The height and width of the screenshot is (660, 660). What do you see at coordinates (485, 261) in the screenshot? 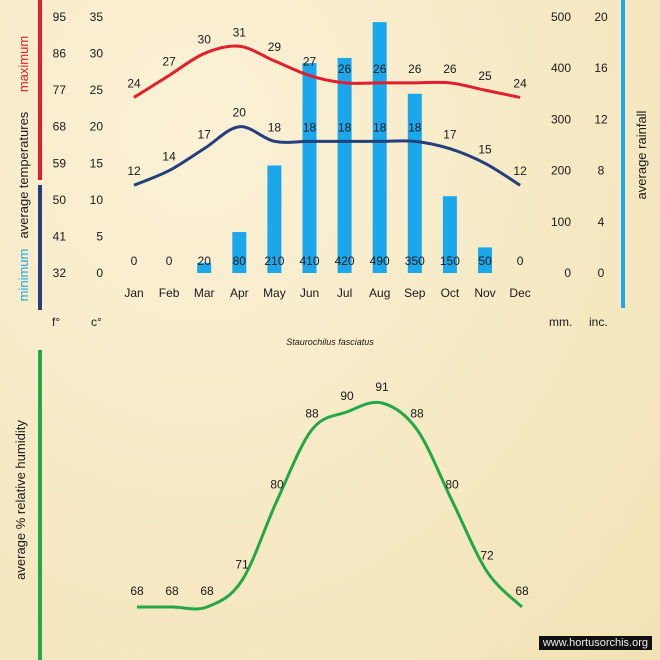
I see `rainfall-value-label: 50` at bounding box center [485, 261].